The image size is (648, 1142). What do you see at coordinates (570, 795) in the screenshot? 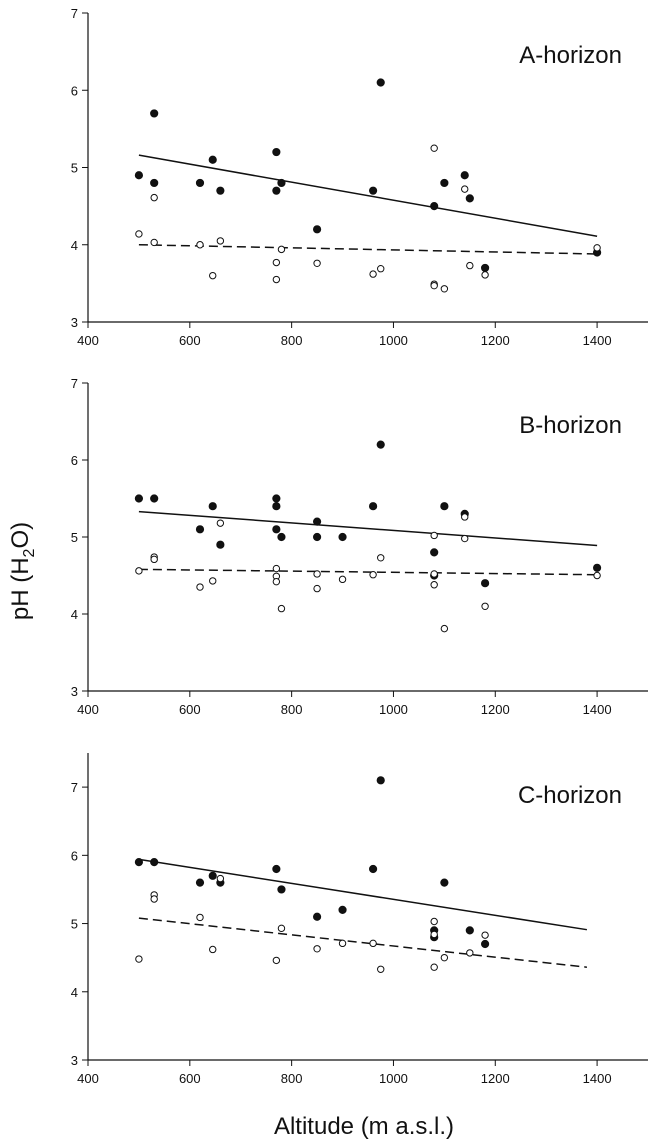
I see `panel-title: C-horizon` at bounding box center [570, 795].